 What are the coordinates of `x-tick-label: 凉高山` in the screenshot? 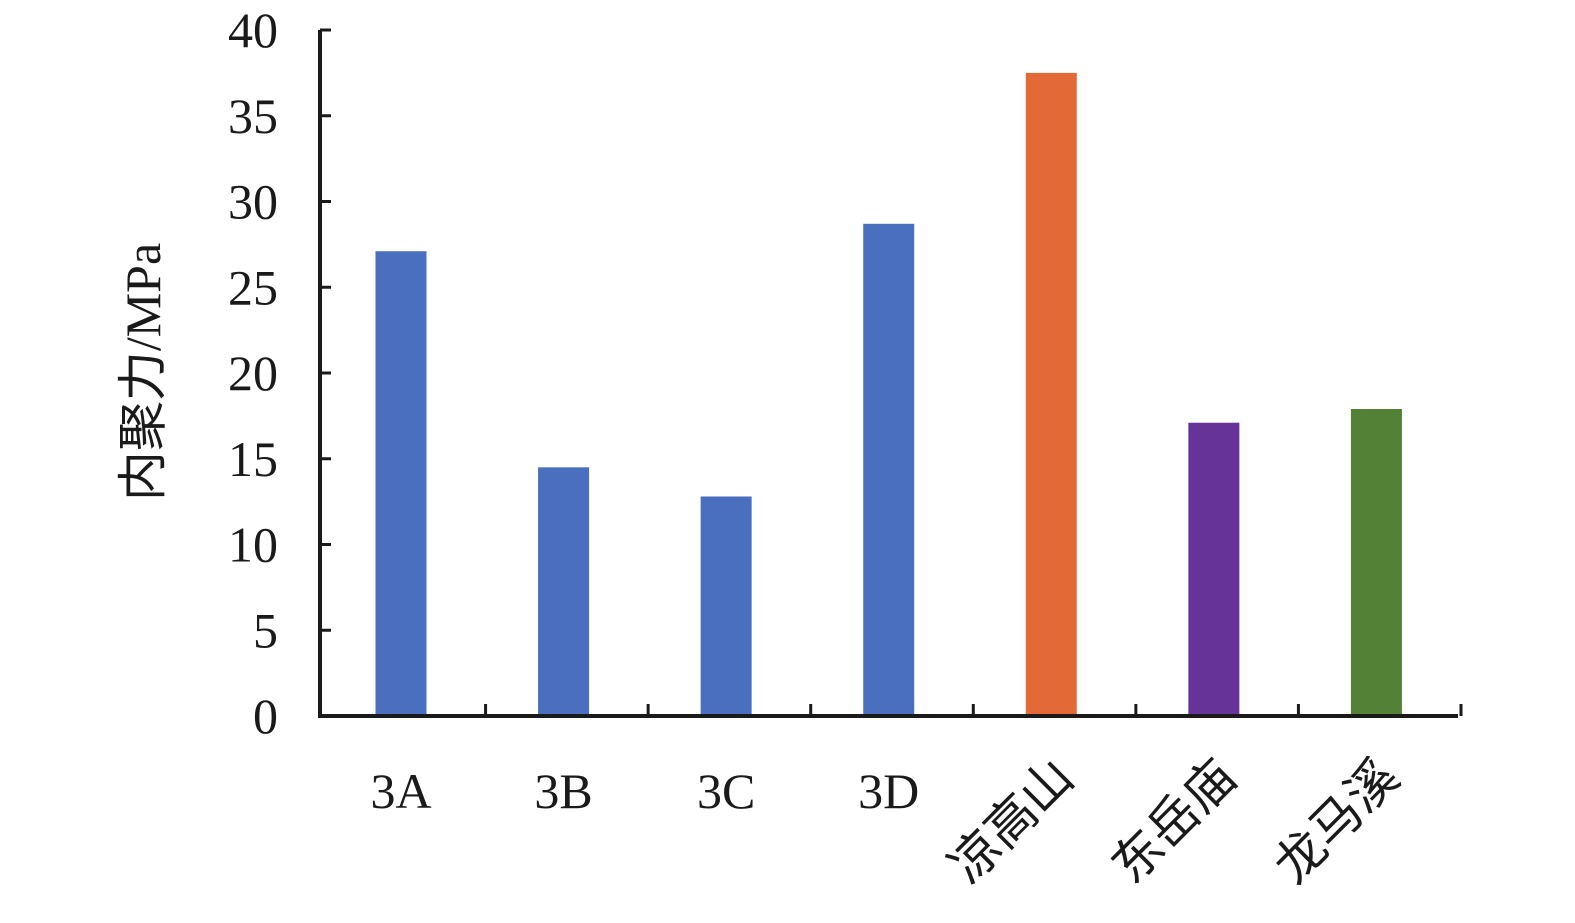 It's located at (1011, 821).